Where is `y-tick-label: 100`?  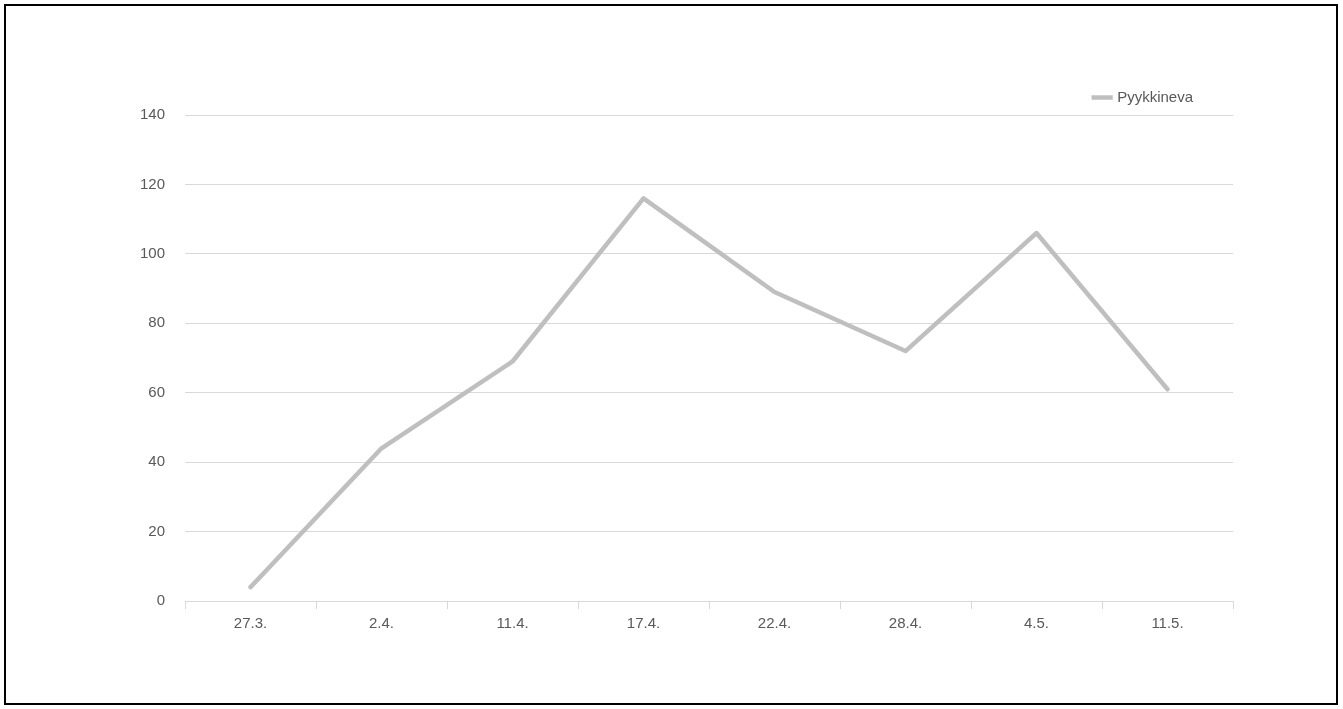
y-tick-label: 100 is located at coordinates (153, 252).